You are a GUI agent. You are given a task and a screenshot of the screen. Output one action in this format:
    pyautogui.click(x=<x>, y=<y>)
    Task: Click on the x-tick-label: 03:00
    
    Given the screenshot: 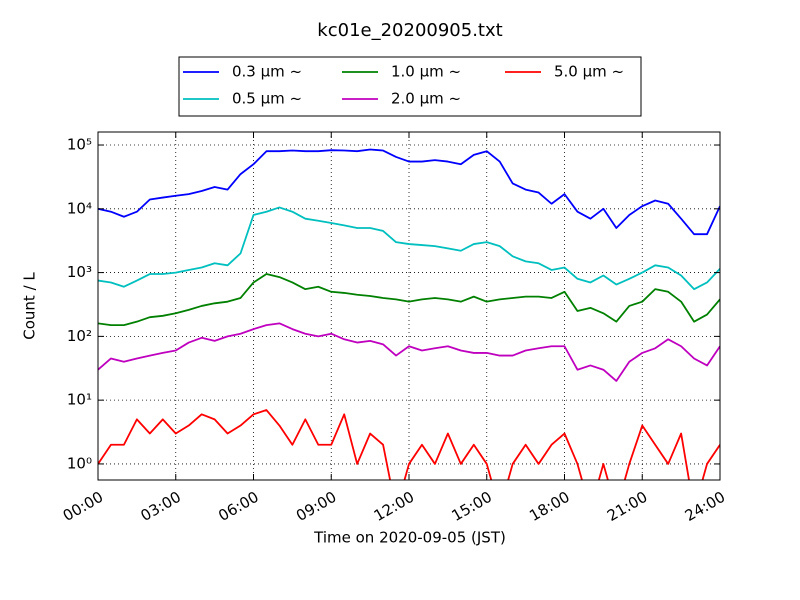 What is the action you would take?
    pyautogui.click(x=161, y=506)
    